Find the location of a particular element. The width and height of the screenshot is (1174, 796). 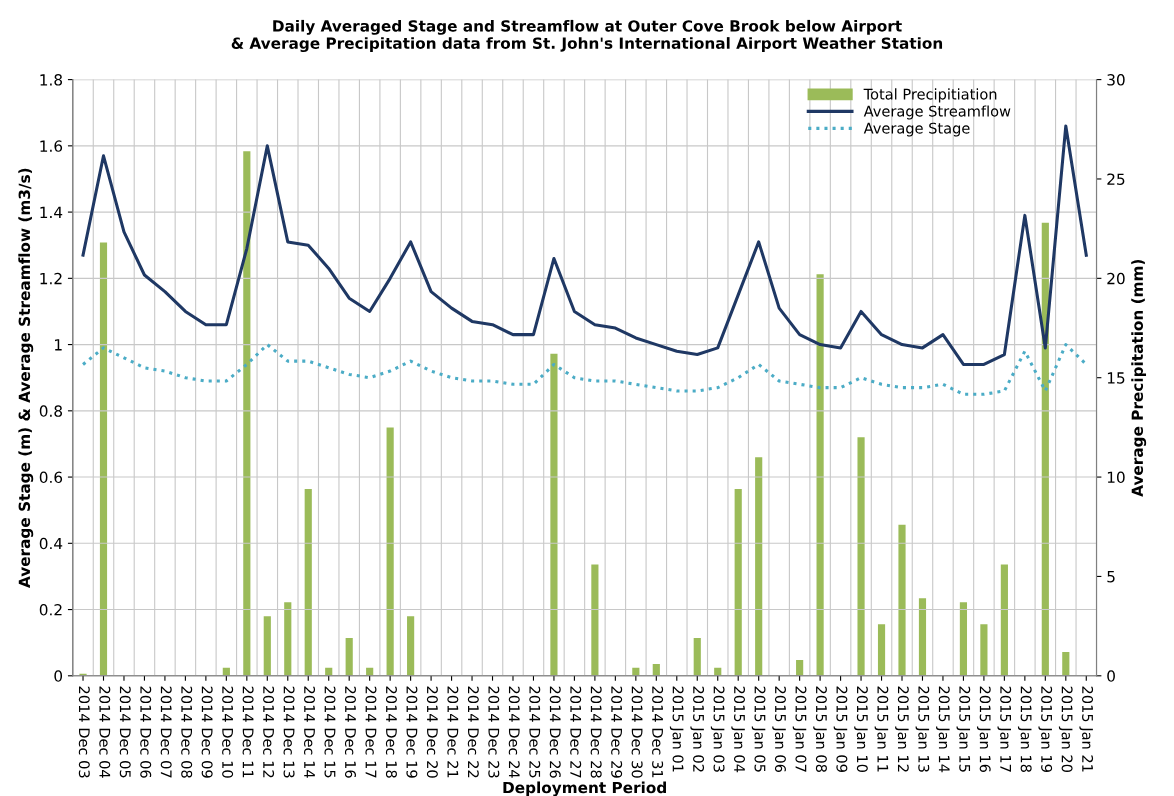

x-axis-title: Deployment Period is located at coordinates (584, 788).